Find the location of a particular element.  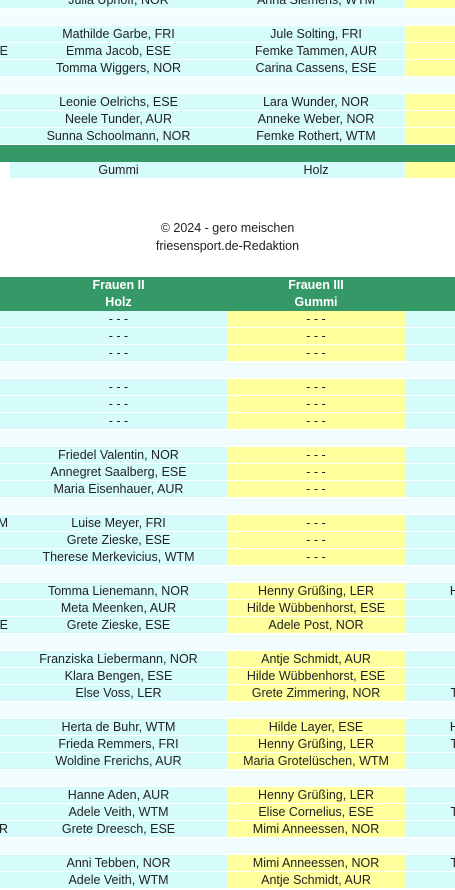

column-header: Gummi is located at coordinates (316, 302).